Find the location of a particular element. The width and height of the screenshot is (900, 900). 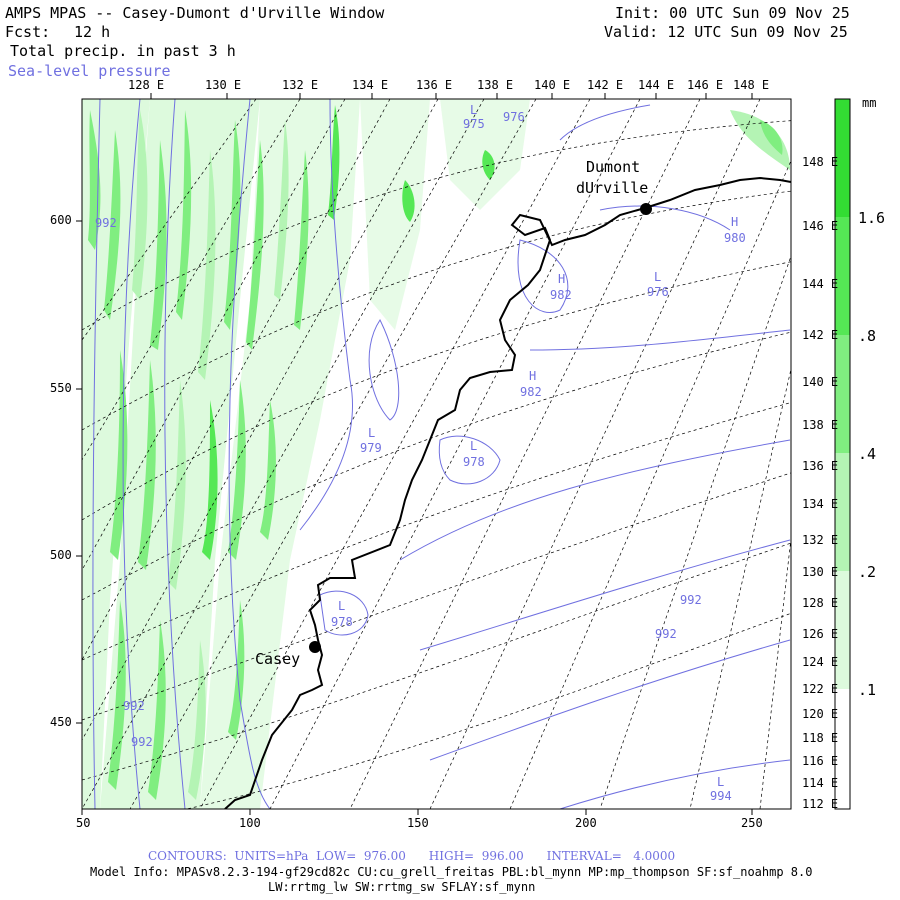

top-tick-136: 136 E is located at coordinates (434, 85).